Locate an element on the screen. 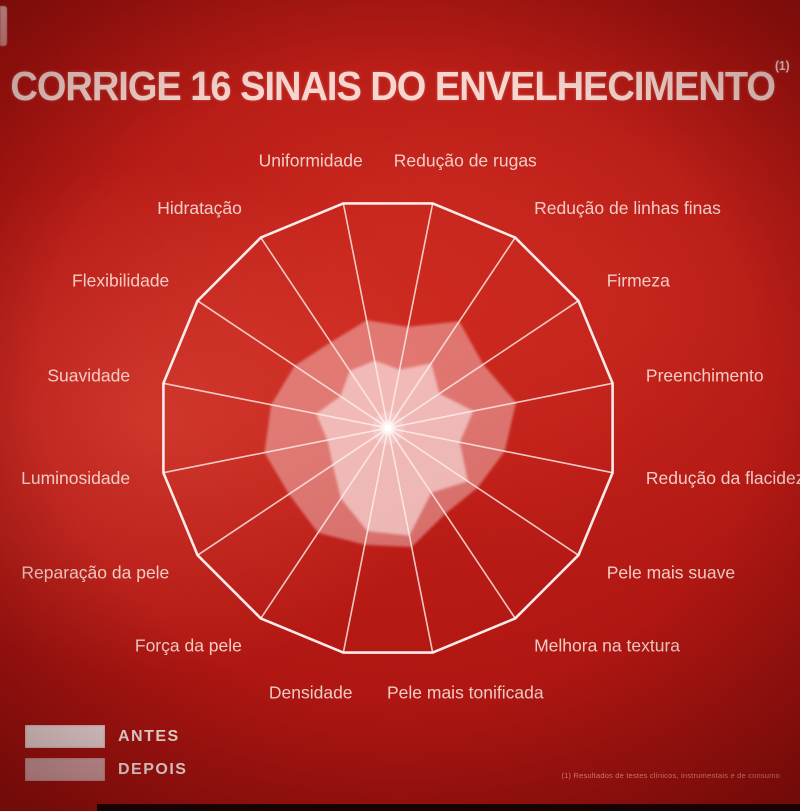 This screenshot has height=811, width=800. bottom-black-bar is located at coordinates (448, 807).